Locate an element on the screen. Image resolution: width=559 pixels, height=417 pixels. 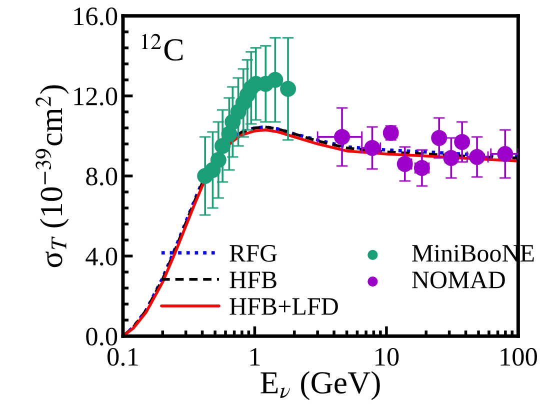
y-tick-label: 12.0 is located at coordinates (96, 97).